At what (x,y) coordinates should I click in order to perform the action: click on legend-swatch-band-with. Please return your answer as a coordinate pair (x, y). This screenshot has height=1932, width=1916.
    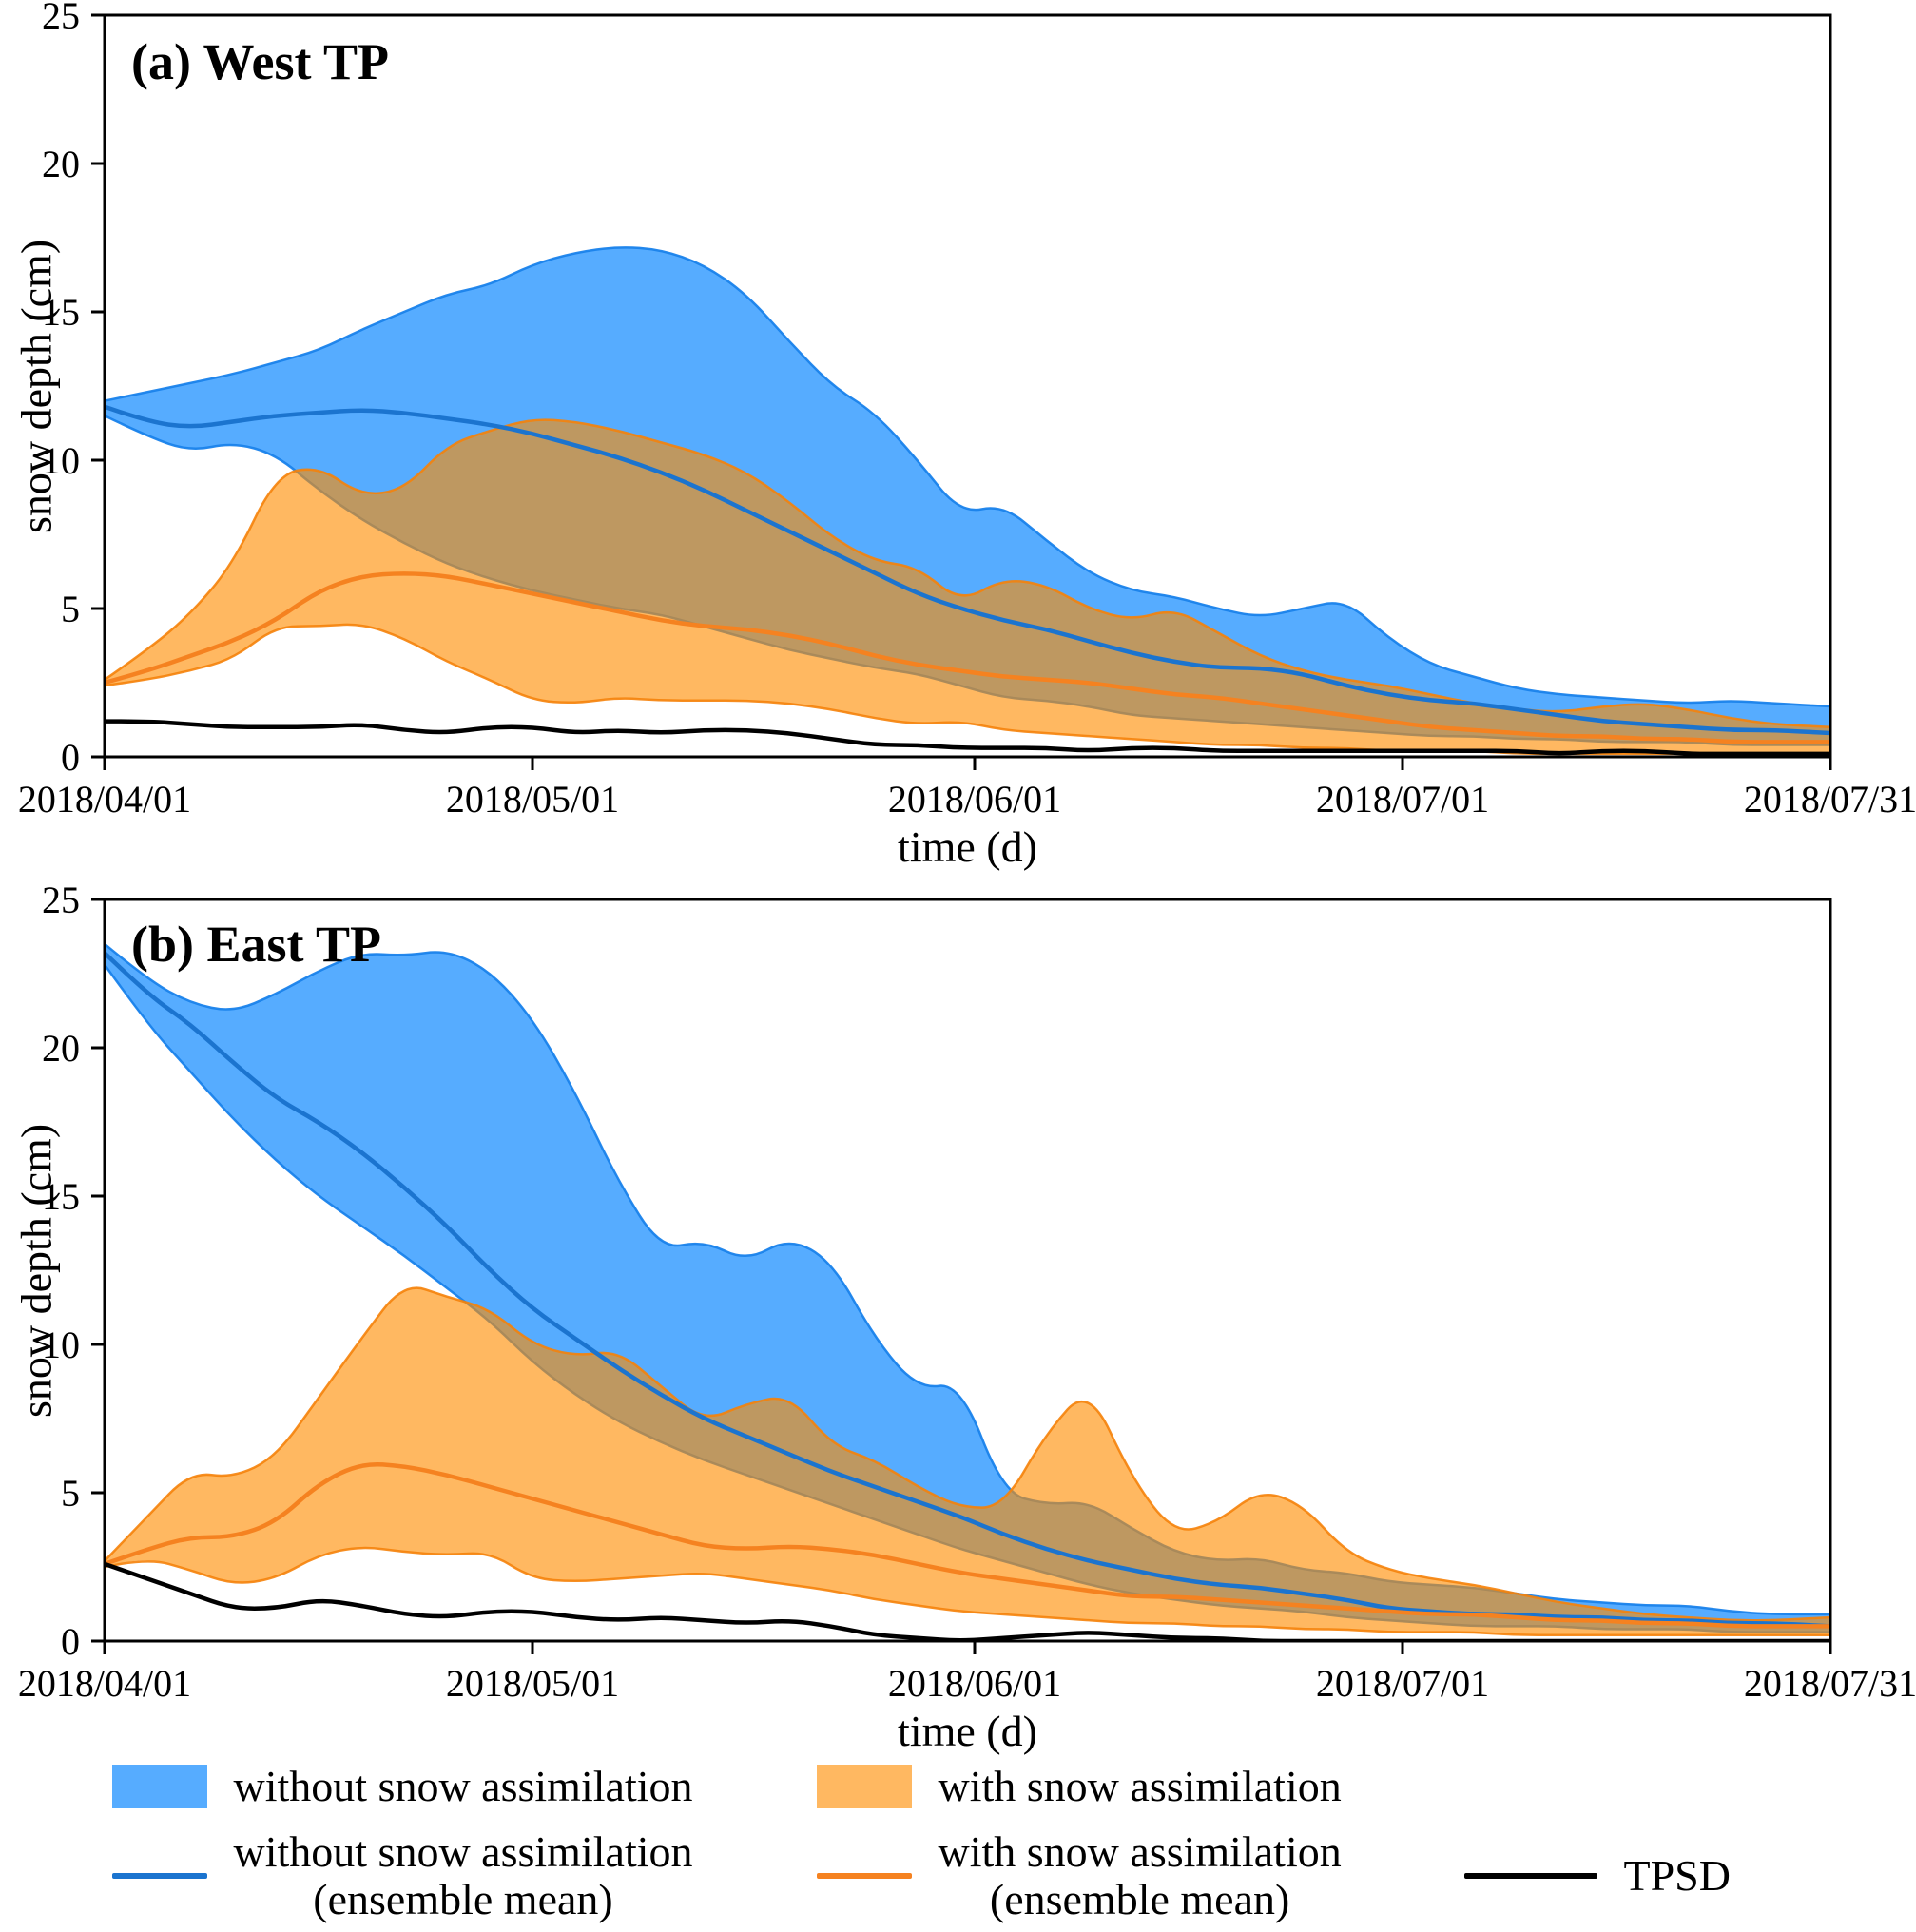
    Looking at the image, I should click on (864, 1786).